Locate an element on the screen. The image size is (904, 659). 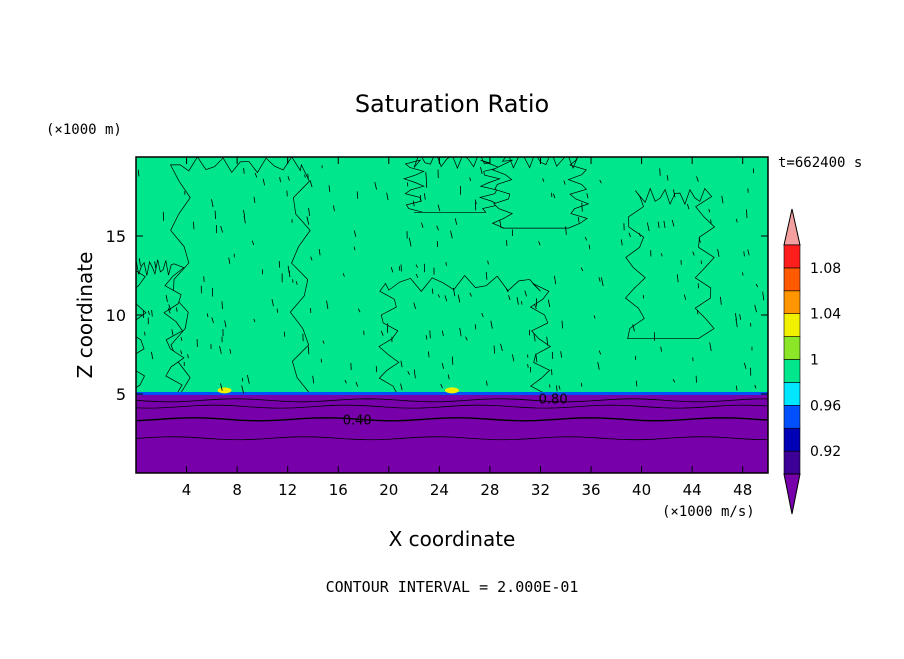
x-tick-label: 40 is located at coordinates (641, 490).